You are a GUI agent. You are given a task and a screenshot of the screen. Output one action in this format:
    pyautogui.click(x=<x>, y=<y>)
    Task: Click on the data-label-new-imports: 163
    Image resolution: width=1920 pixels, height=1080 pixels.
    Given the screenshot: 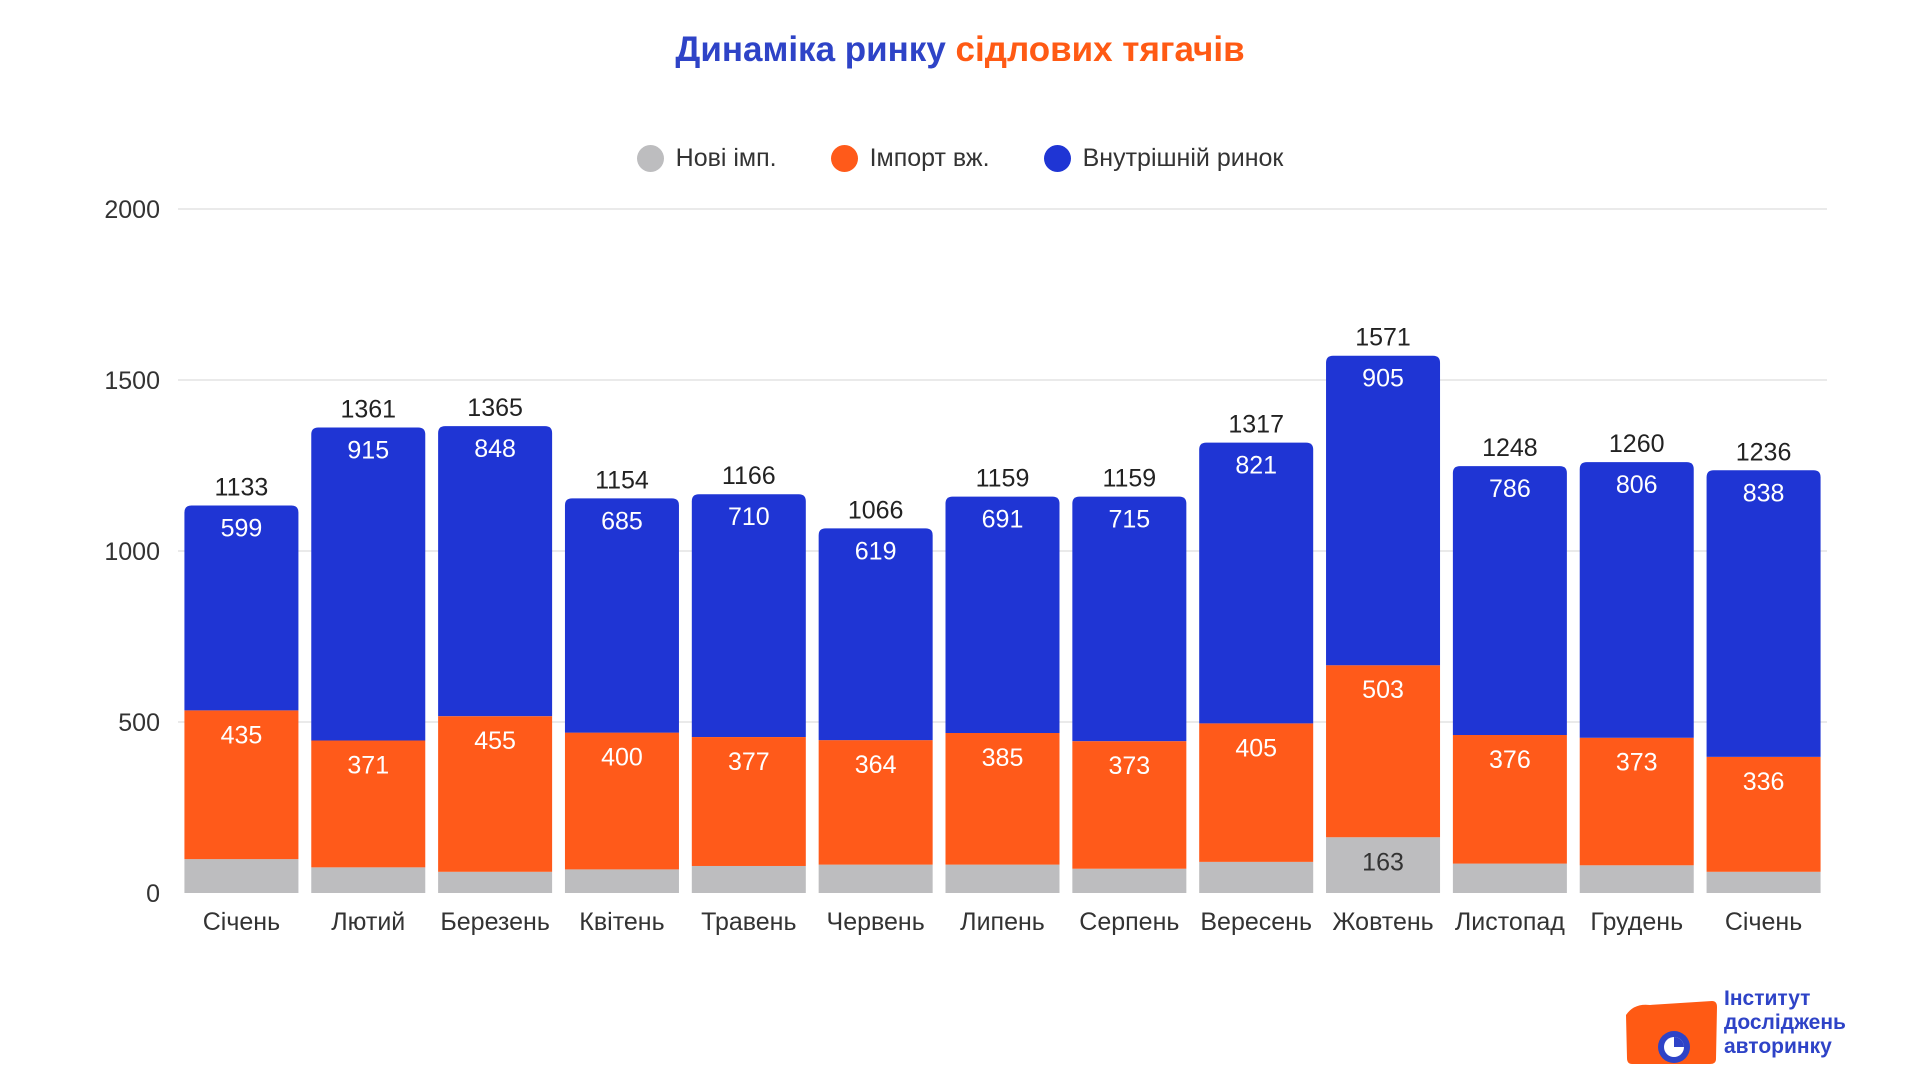 What is the action you would take?
    pyautogui.click(x=1383, y=862)
    